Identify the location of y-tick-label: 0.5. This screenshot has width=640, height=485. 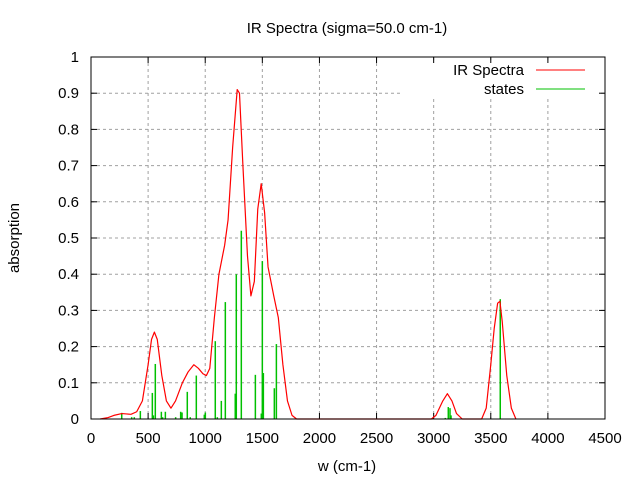
(68, 238).